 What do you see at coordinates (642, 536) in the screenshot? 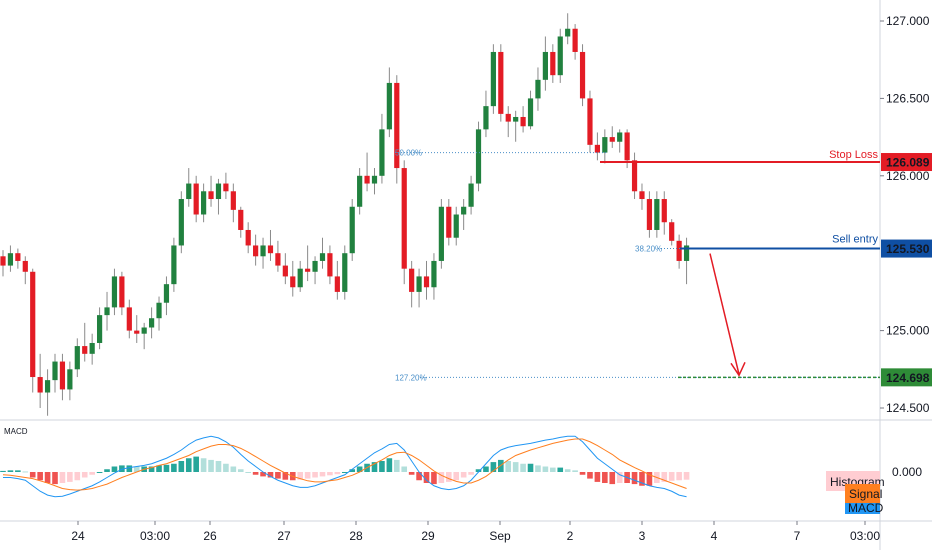
I see `time-tick-label: 3` at bounding box center [642, 536].